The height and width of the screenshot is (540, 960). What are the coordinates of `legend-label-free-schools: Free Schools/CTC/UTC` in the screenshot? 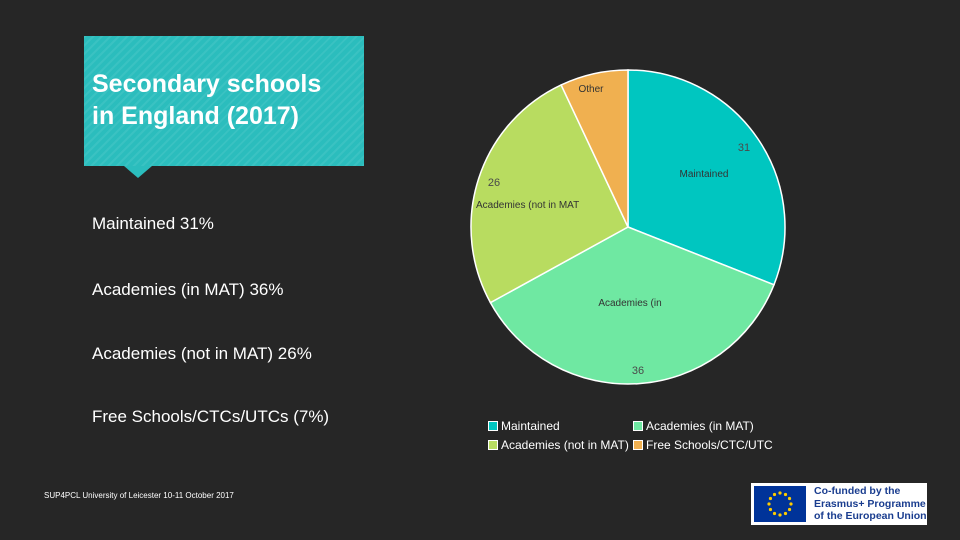 It's located at (709, 445).